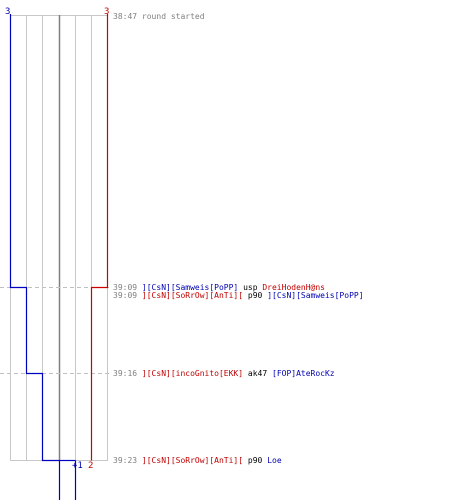 This screenshot has height=500, width=450. I want to click on ct-end-count-value: 1, so click(80, 466).